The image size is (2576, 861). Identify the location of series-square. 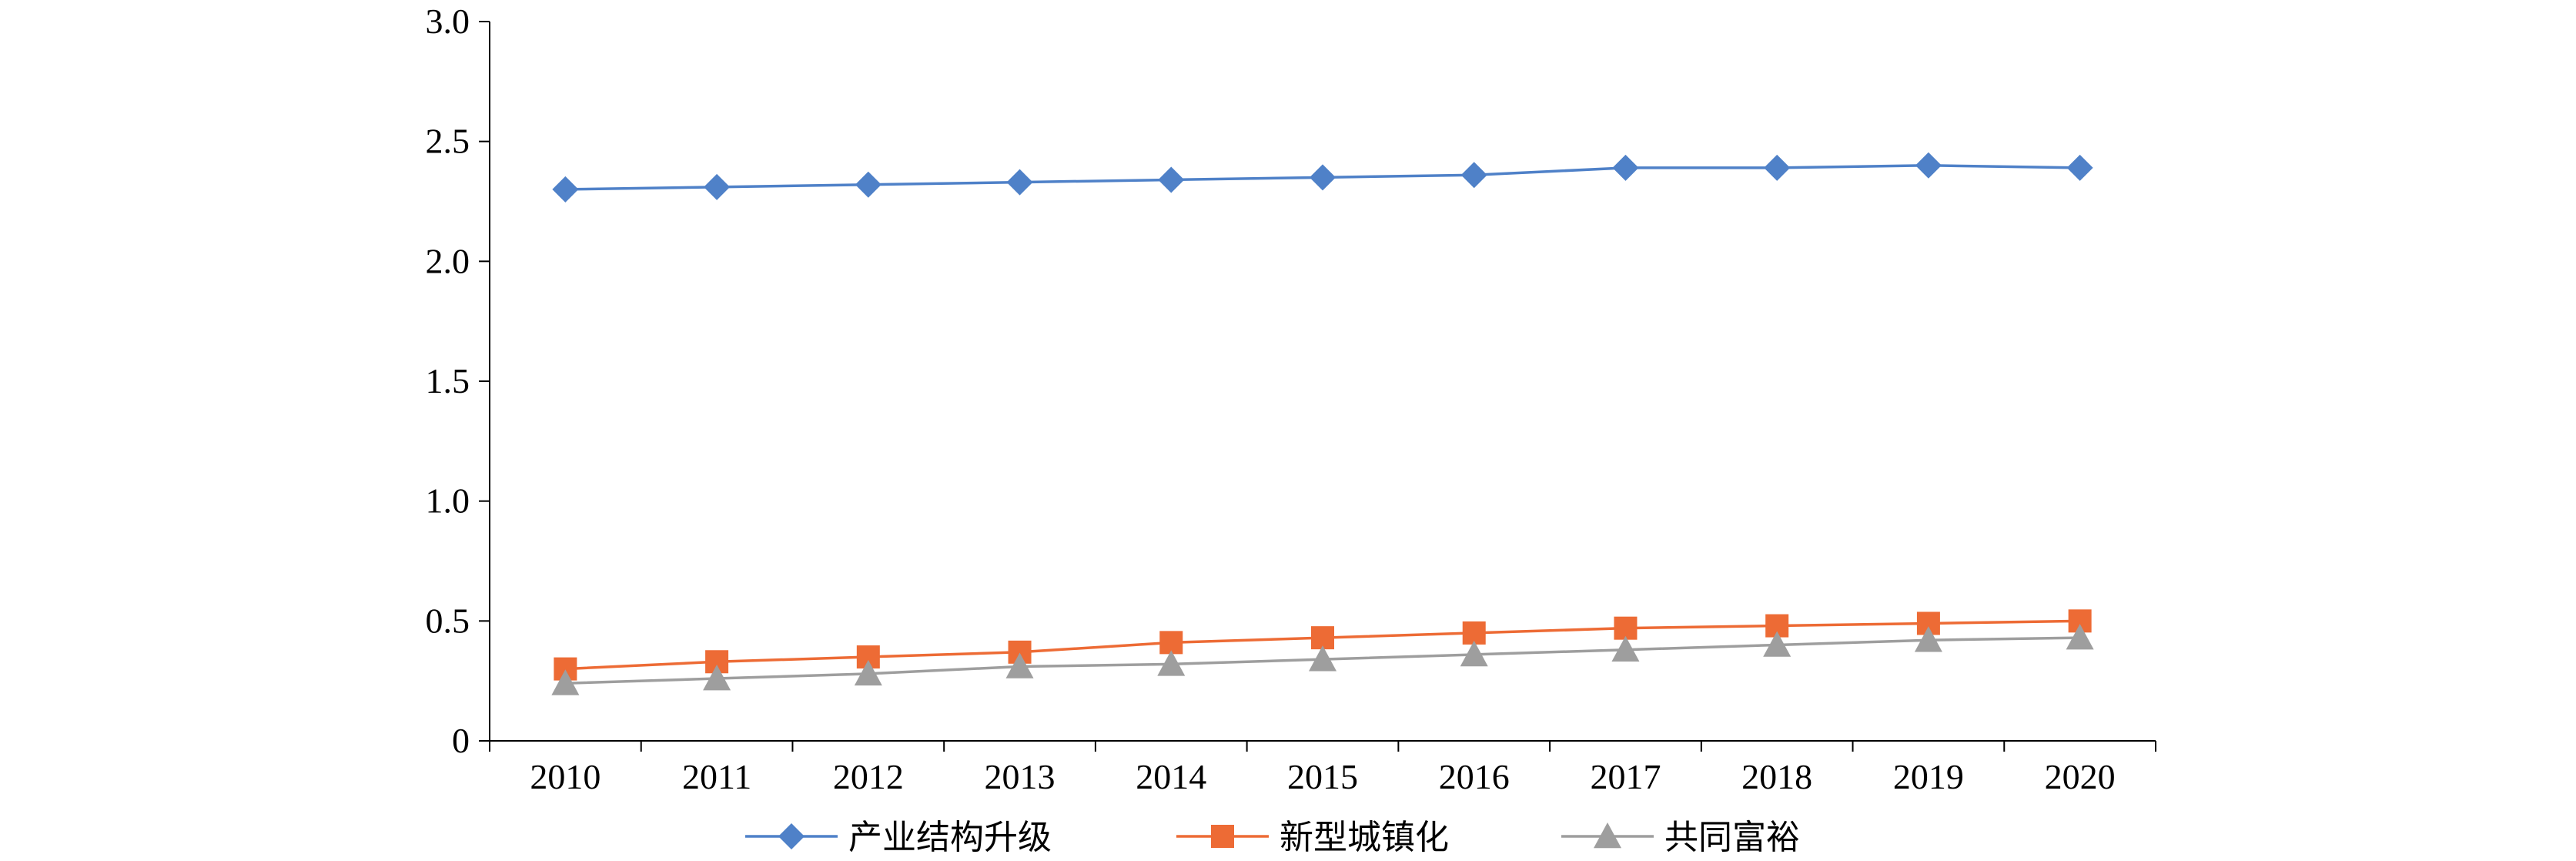
(1323, 645).